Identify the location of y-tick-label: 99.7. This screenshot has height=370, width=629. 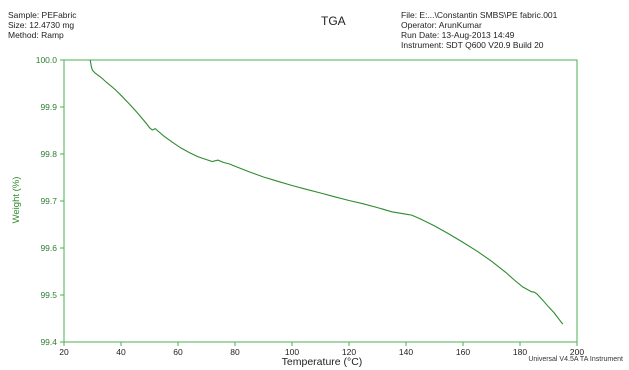
(48, 201).